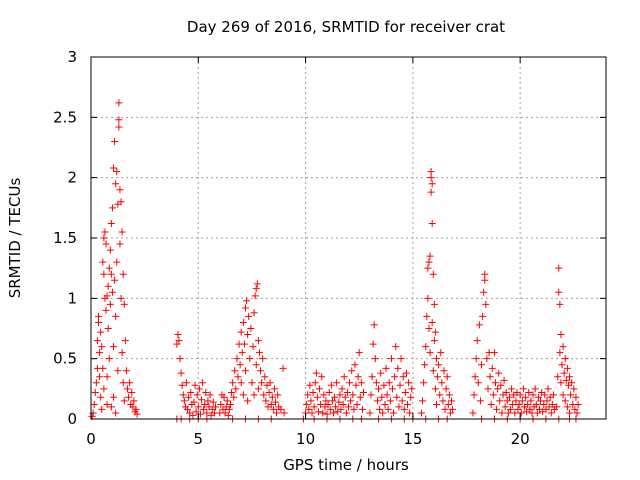 The width and height of the screenshot is (640, 480). I want to click on y-axis-label: SRMTID / TECUs, so click(15, 238).